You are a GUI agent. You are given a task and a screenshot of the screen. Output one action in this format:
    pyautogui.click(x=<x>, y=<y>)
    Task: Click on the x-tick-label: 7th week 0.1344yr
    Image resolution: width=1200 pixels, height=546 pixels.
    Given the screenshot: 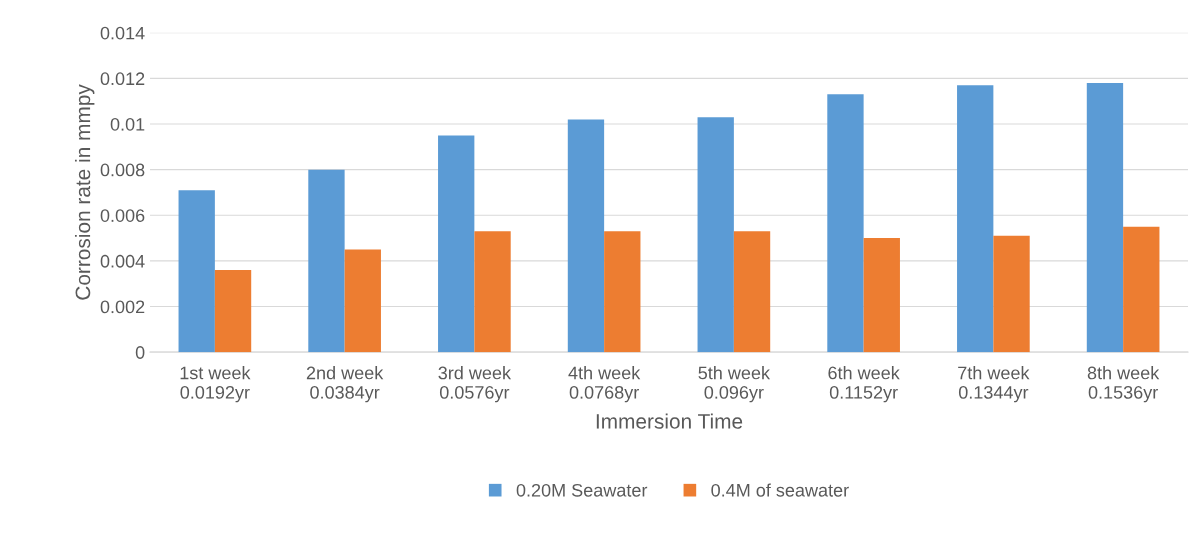 What is the action you would take?
    pyautogui.click(x=994, y=384)
    